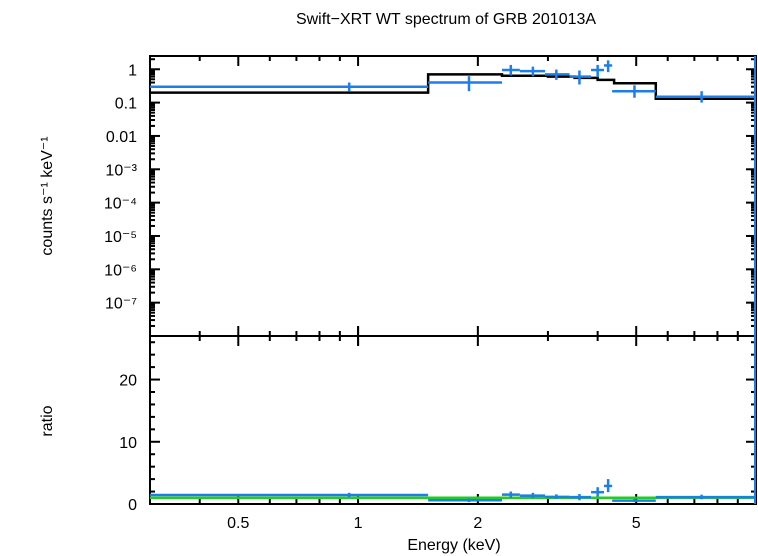 This screenshot has width=758, height=556. I want to click on y-tick-label: 10⁻³, so click(121, 170).